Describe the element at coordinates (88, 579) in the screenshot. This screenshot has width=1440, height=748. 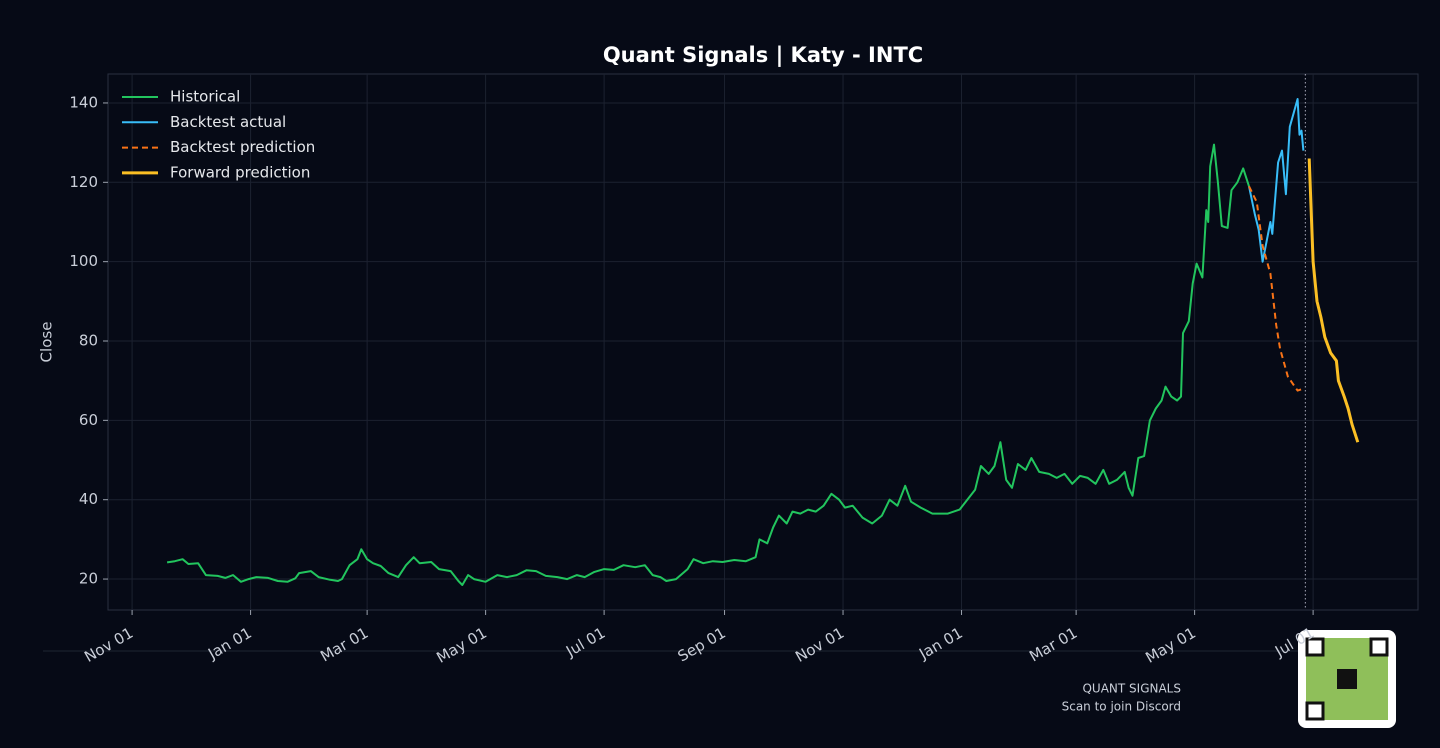
I see `y-tick-label: 20` at that location.